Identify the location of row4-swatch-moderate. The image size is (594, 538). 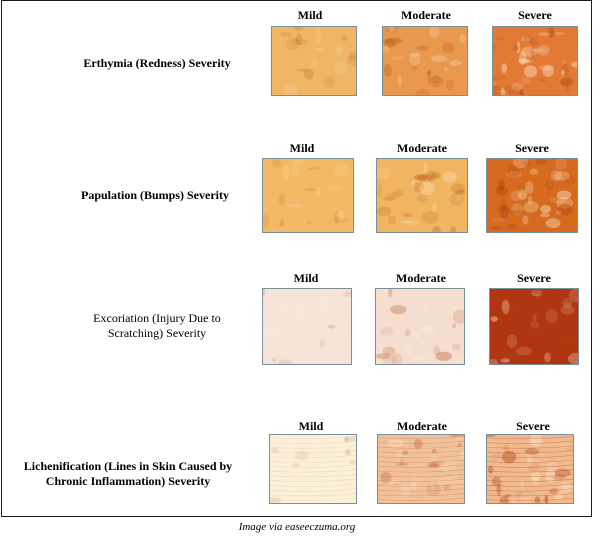
(421, 469).